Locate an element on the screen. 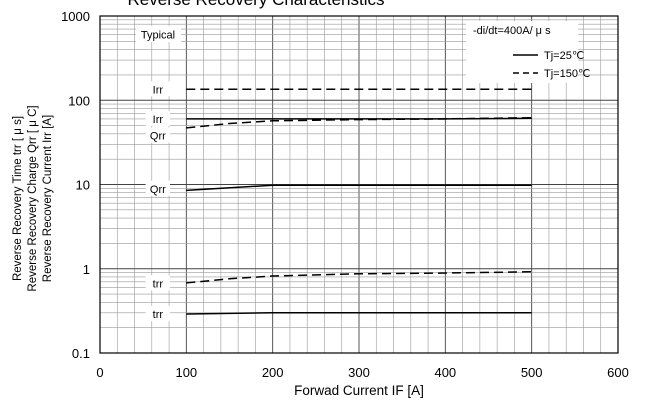  legend-label-tj25: Tj=25℃ is located at coordinates (564, 56).